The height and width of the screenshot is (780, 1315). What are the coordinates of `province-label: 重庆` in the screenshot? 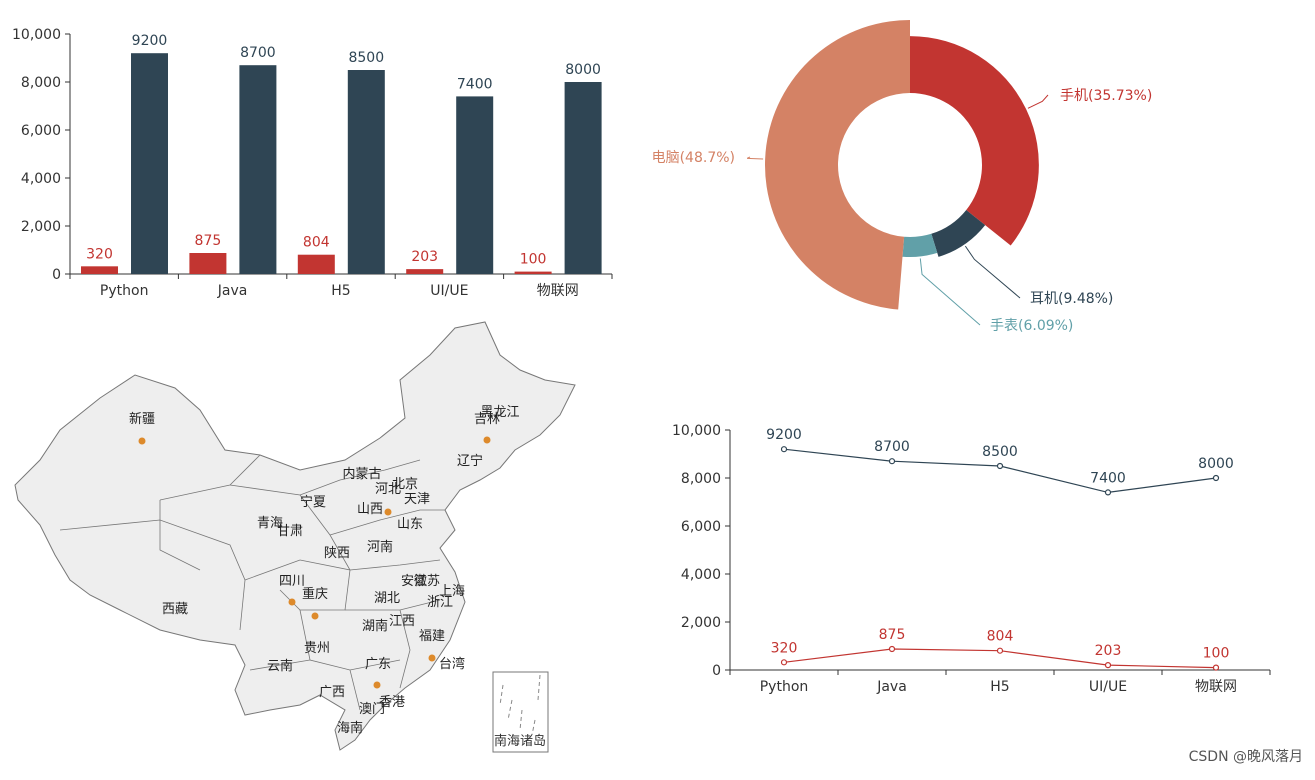 It's located at (315, 594).